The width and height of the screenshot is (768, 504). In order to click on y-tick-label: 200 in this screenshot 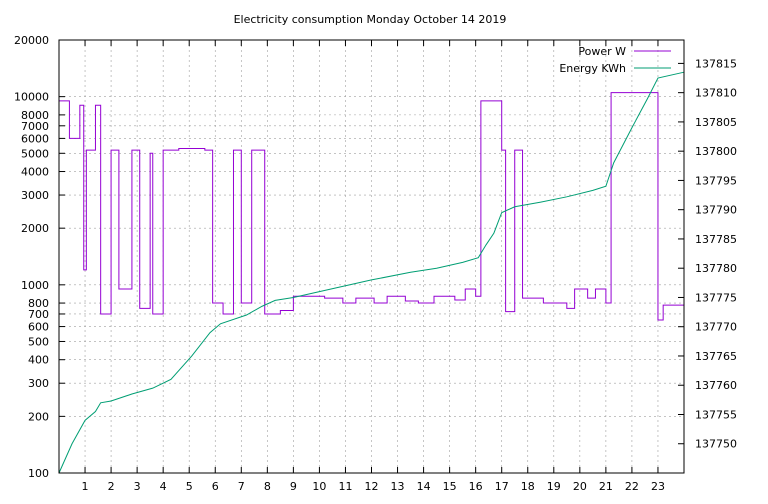, I will do `click(38, 416)`.